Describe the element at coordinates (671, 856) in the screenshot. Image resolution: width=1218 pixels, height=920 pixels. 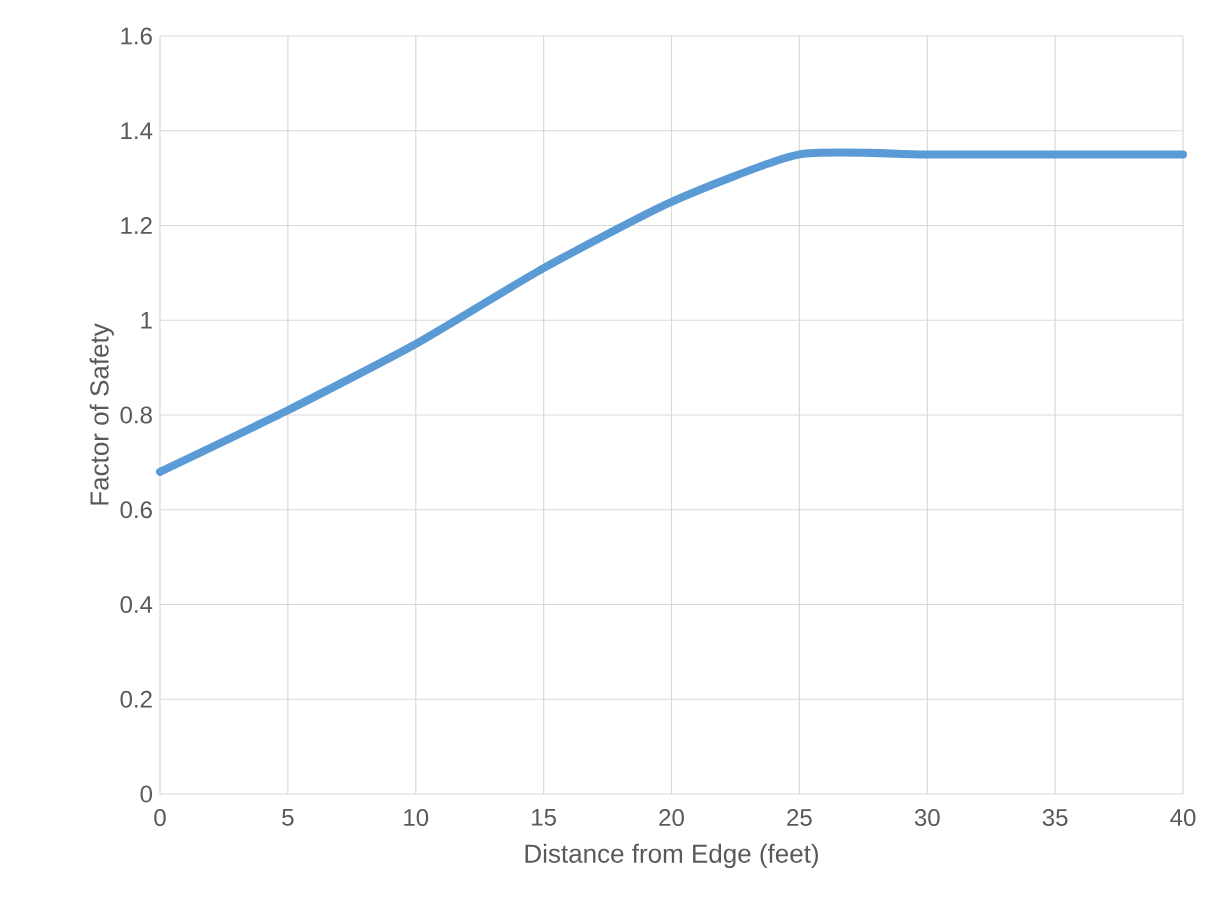
I see `x-axis-title: Distance from Edge (feet)` at that location.